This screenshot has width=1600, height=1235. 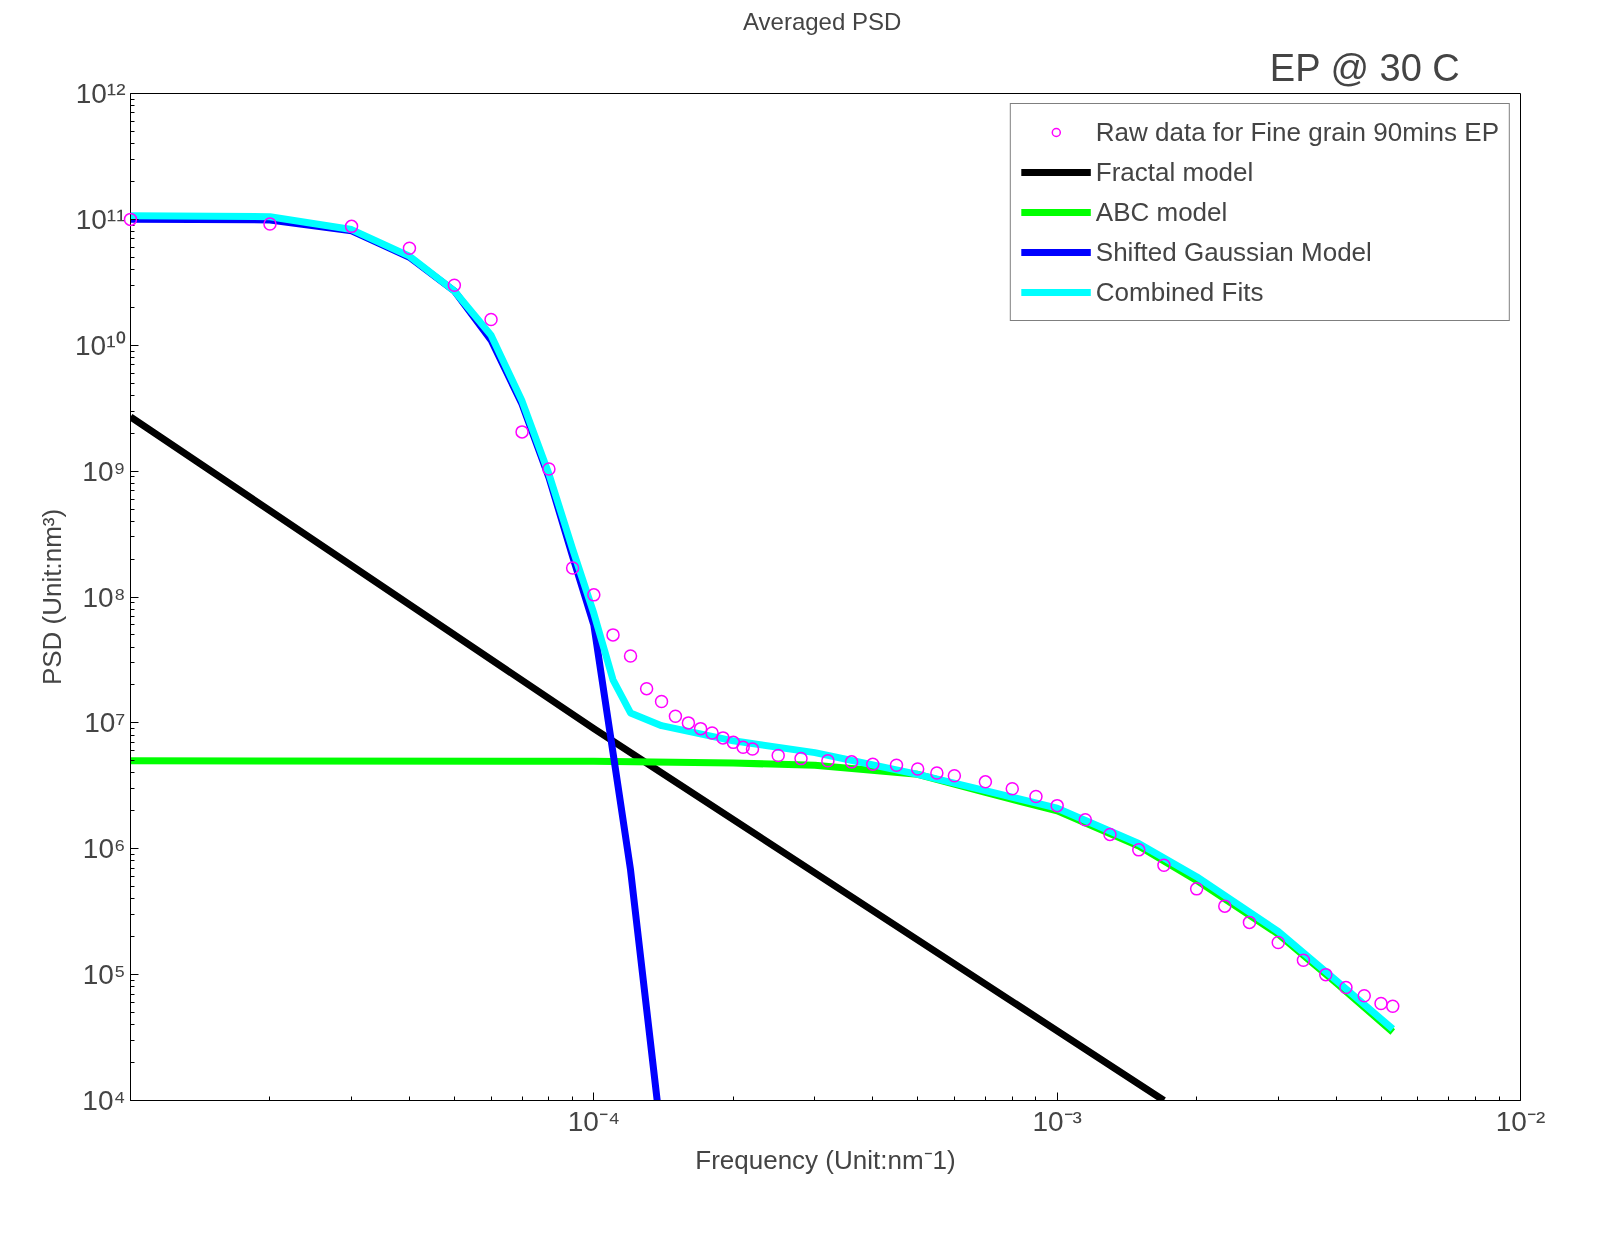 What do you see at coordinates (100, 93) in the screenshot?
I see `y-tick-label: 10¹²` at bounding box center [100, 93].